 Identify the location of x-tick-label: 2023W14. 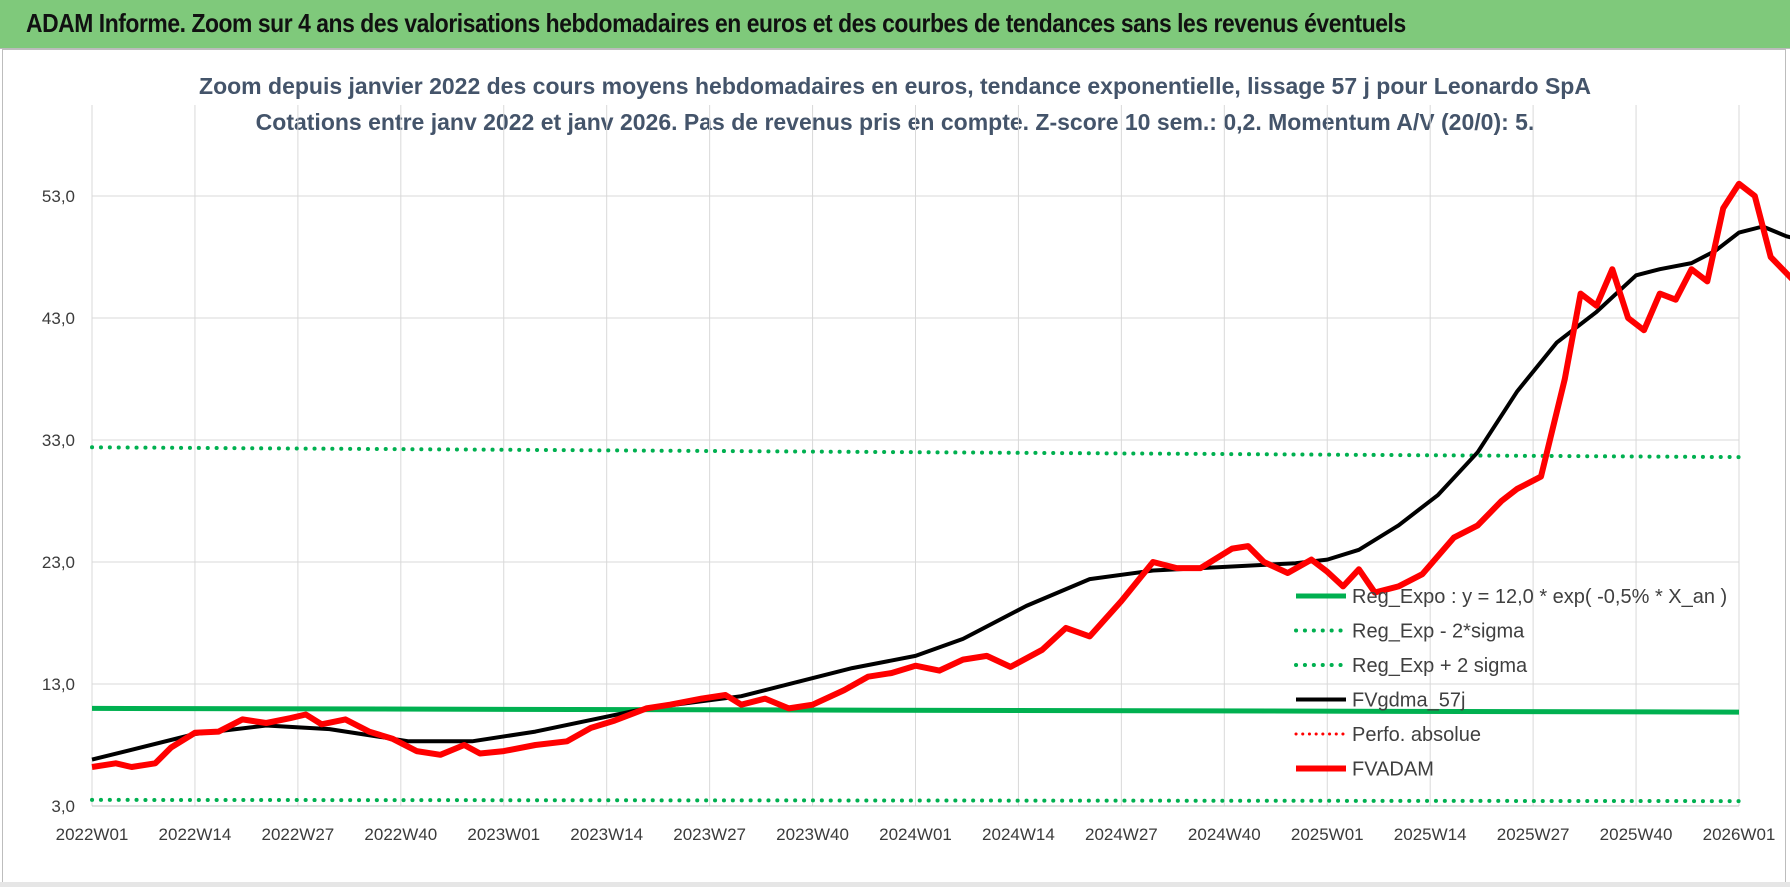
(606, 834).